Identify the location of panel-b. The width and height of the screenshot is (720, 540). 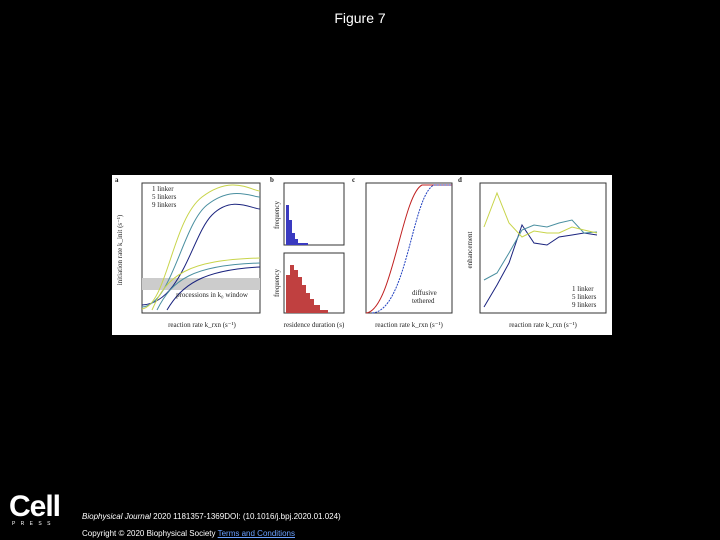
(314, 248).